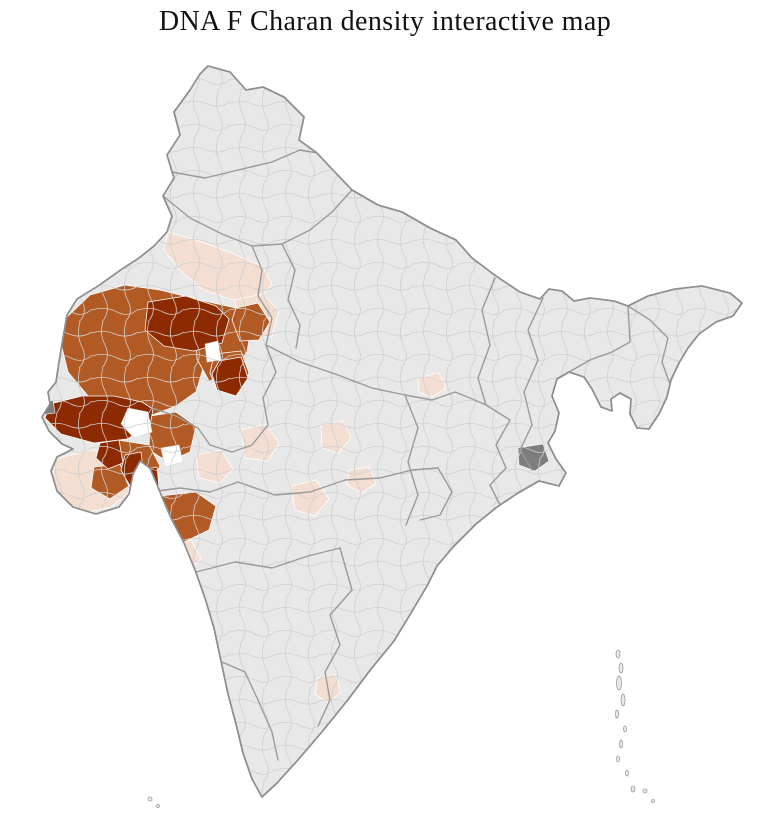 This screenshot has width=770, height=816. I want to click on district-region-high-konkan-strip, so click(155, 520).